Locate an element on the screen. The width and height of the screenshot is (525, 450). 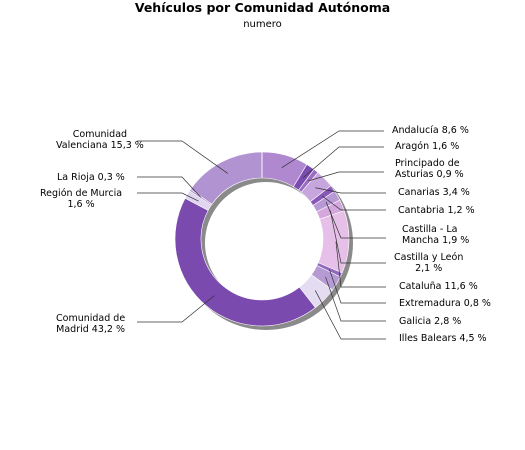
slice-label-1: Aragón 1,6 % is located at coordinates (427, 146).